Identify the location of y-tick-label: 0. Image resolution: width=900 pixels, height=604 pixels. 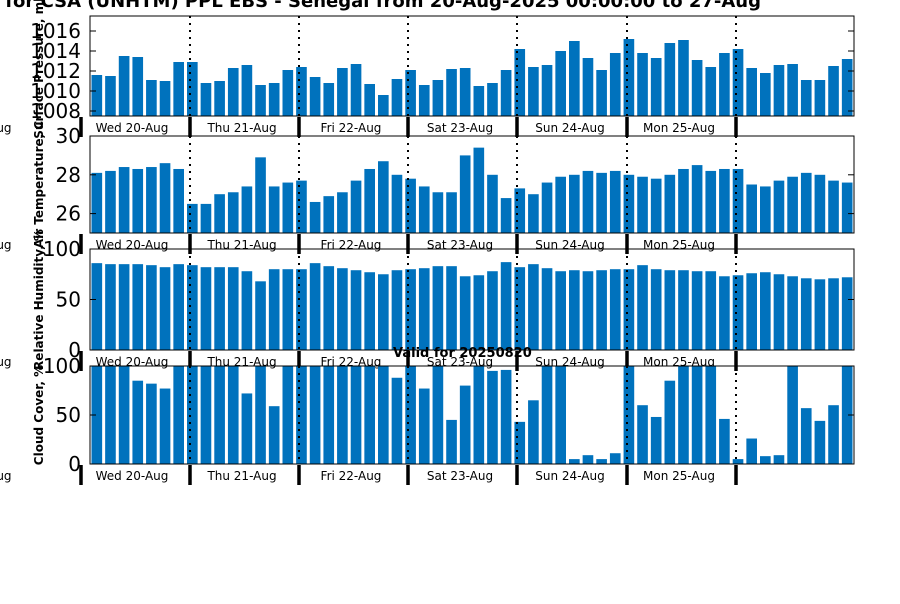
(74, 350).